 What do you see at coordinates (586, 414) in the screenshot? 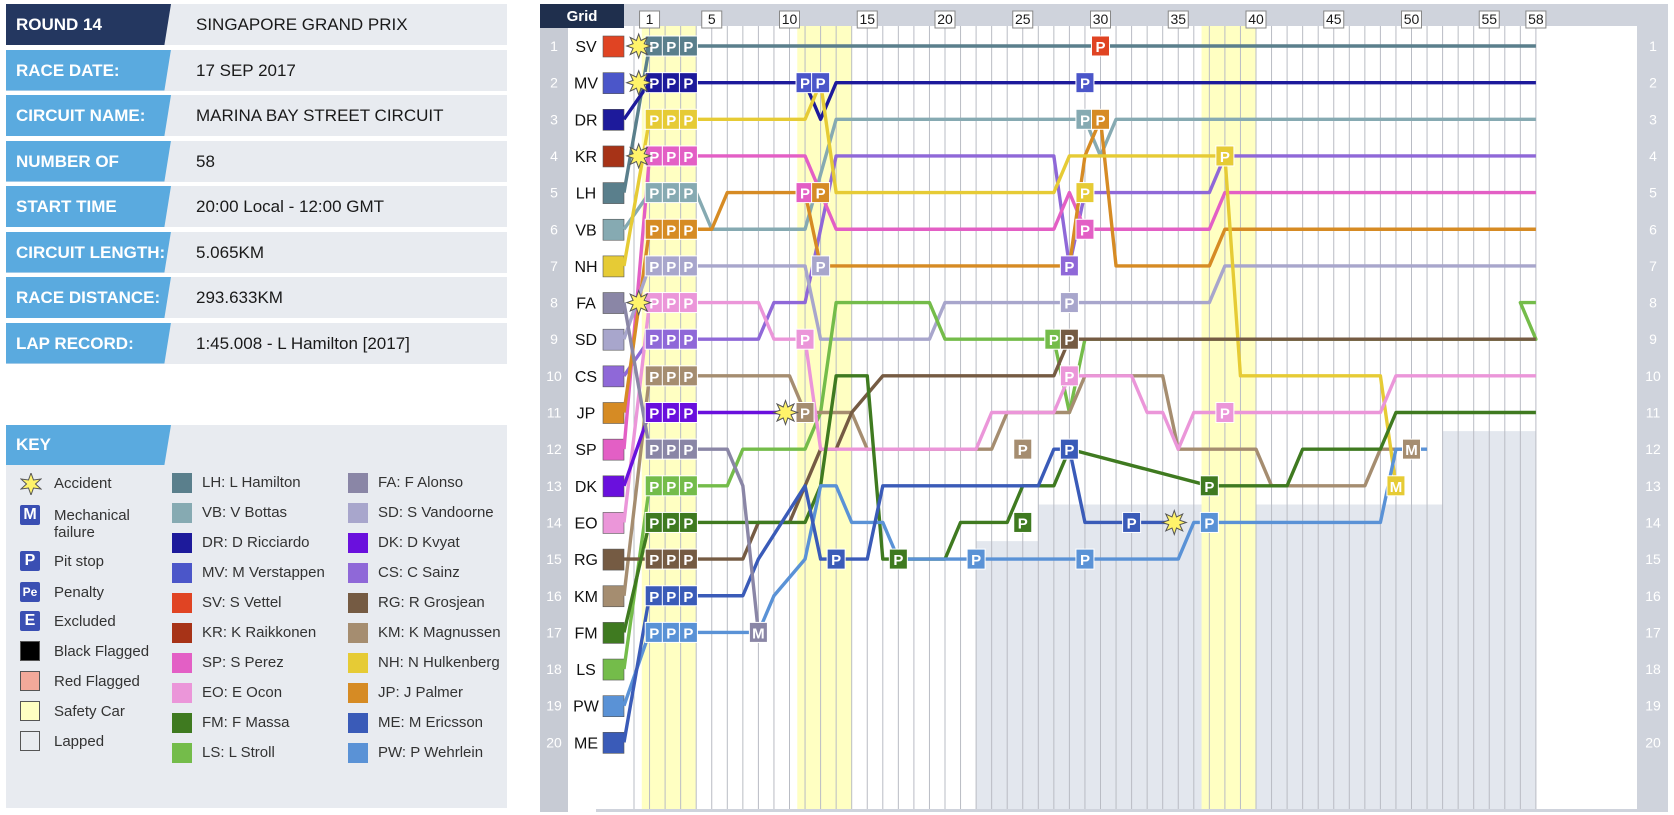
I see `grid-driver-code: JP` at bounding box center [586, 414].